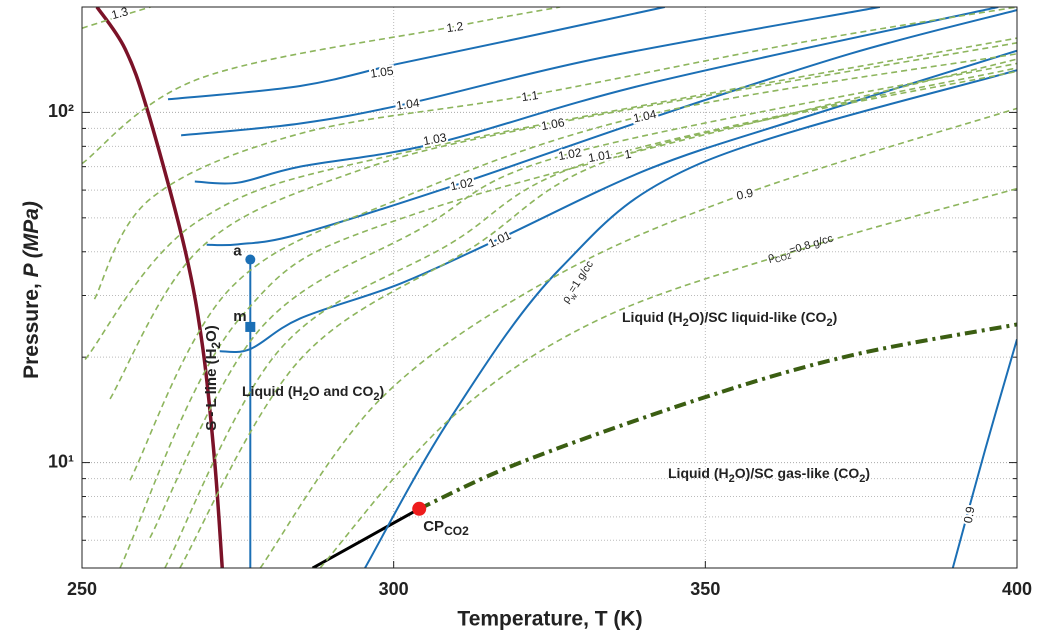  I want to click on text-part: S - L line (H, so click(211, 390).